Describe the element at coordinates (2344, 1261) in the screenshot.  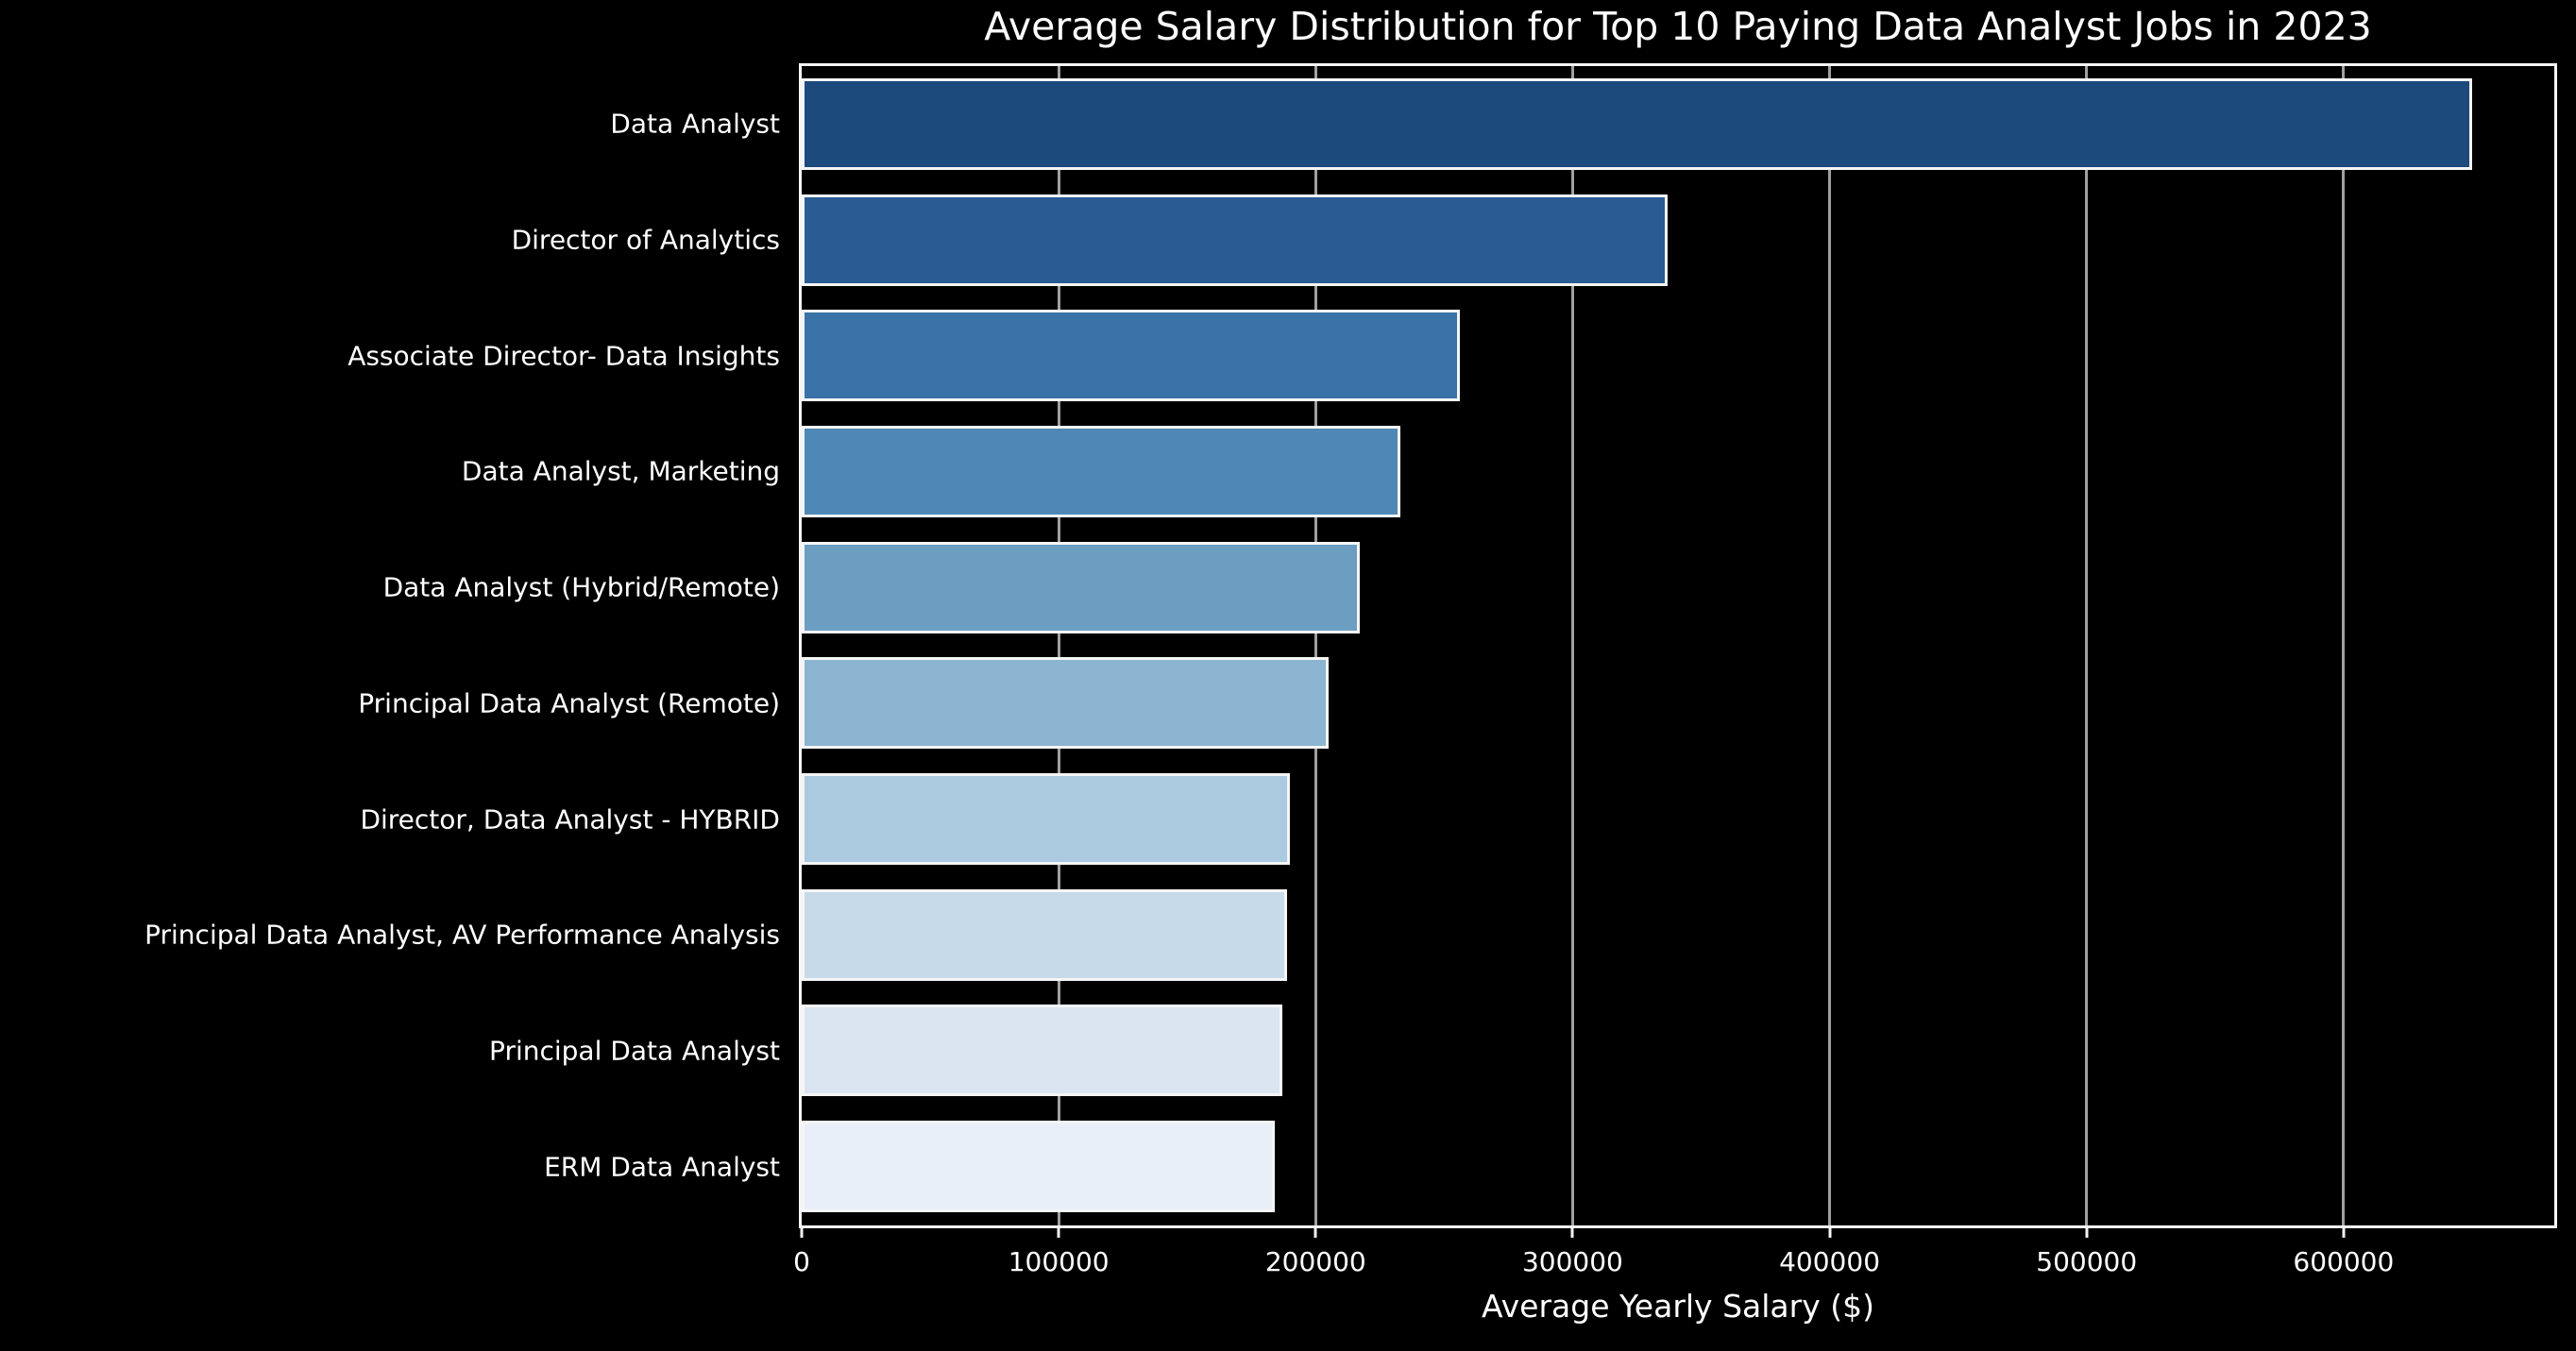
I see `x-tick-label: 600000` at that location.